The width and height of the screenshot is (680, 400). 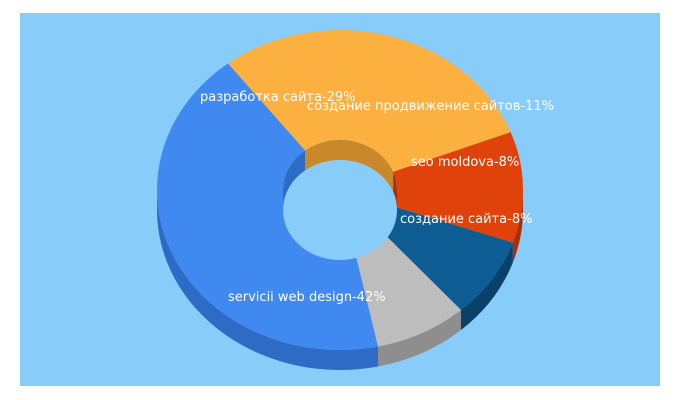 I want to click on slice-seo-moldova, so click(x=445, y=258).